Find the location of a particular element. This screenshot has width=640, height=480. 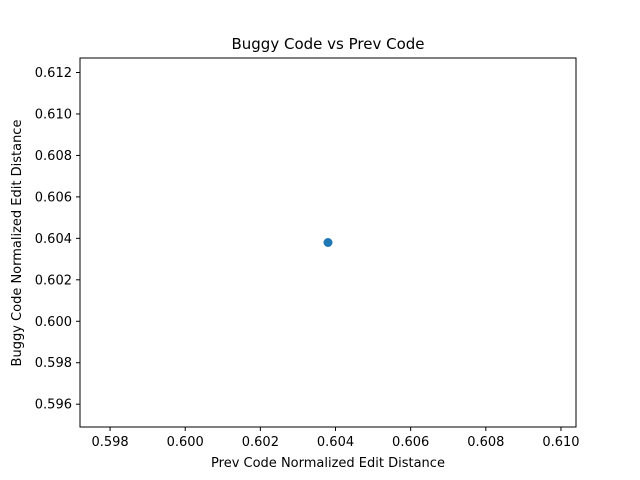

chart-title: Buggy Code vs Prev Code is located at coordinates (327, 44).